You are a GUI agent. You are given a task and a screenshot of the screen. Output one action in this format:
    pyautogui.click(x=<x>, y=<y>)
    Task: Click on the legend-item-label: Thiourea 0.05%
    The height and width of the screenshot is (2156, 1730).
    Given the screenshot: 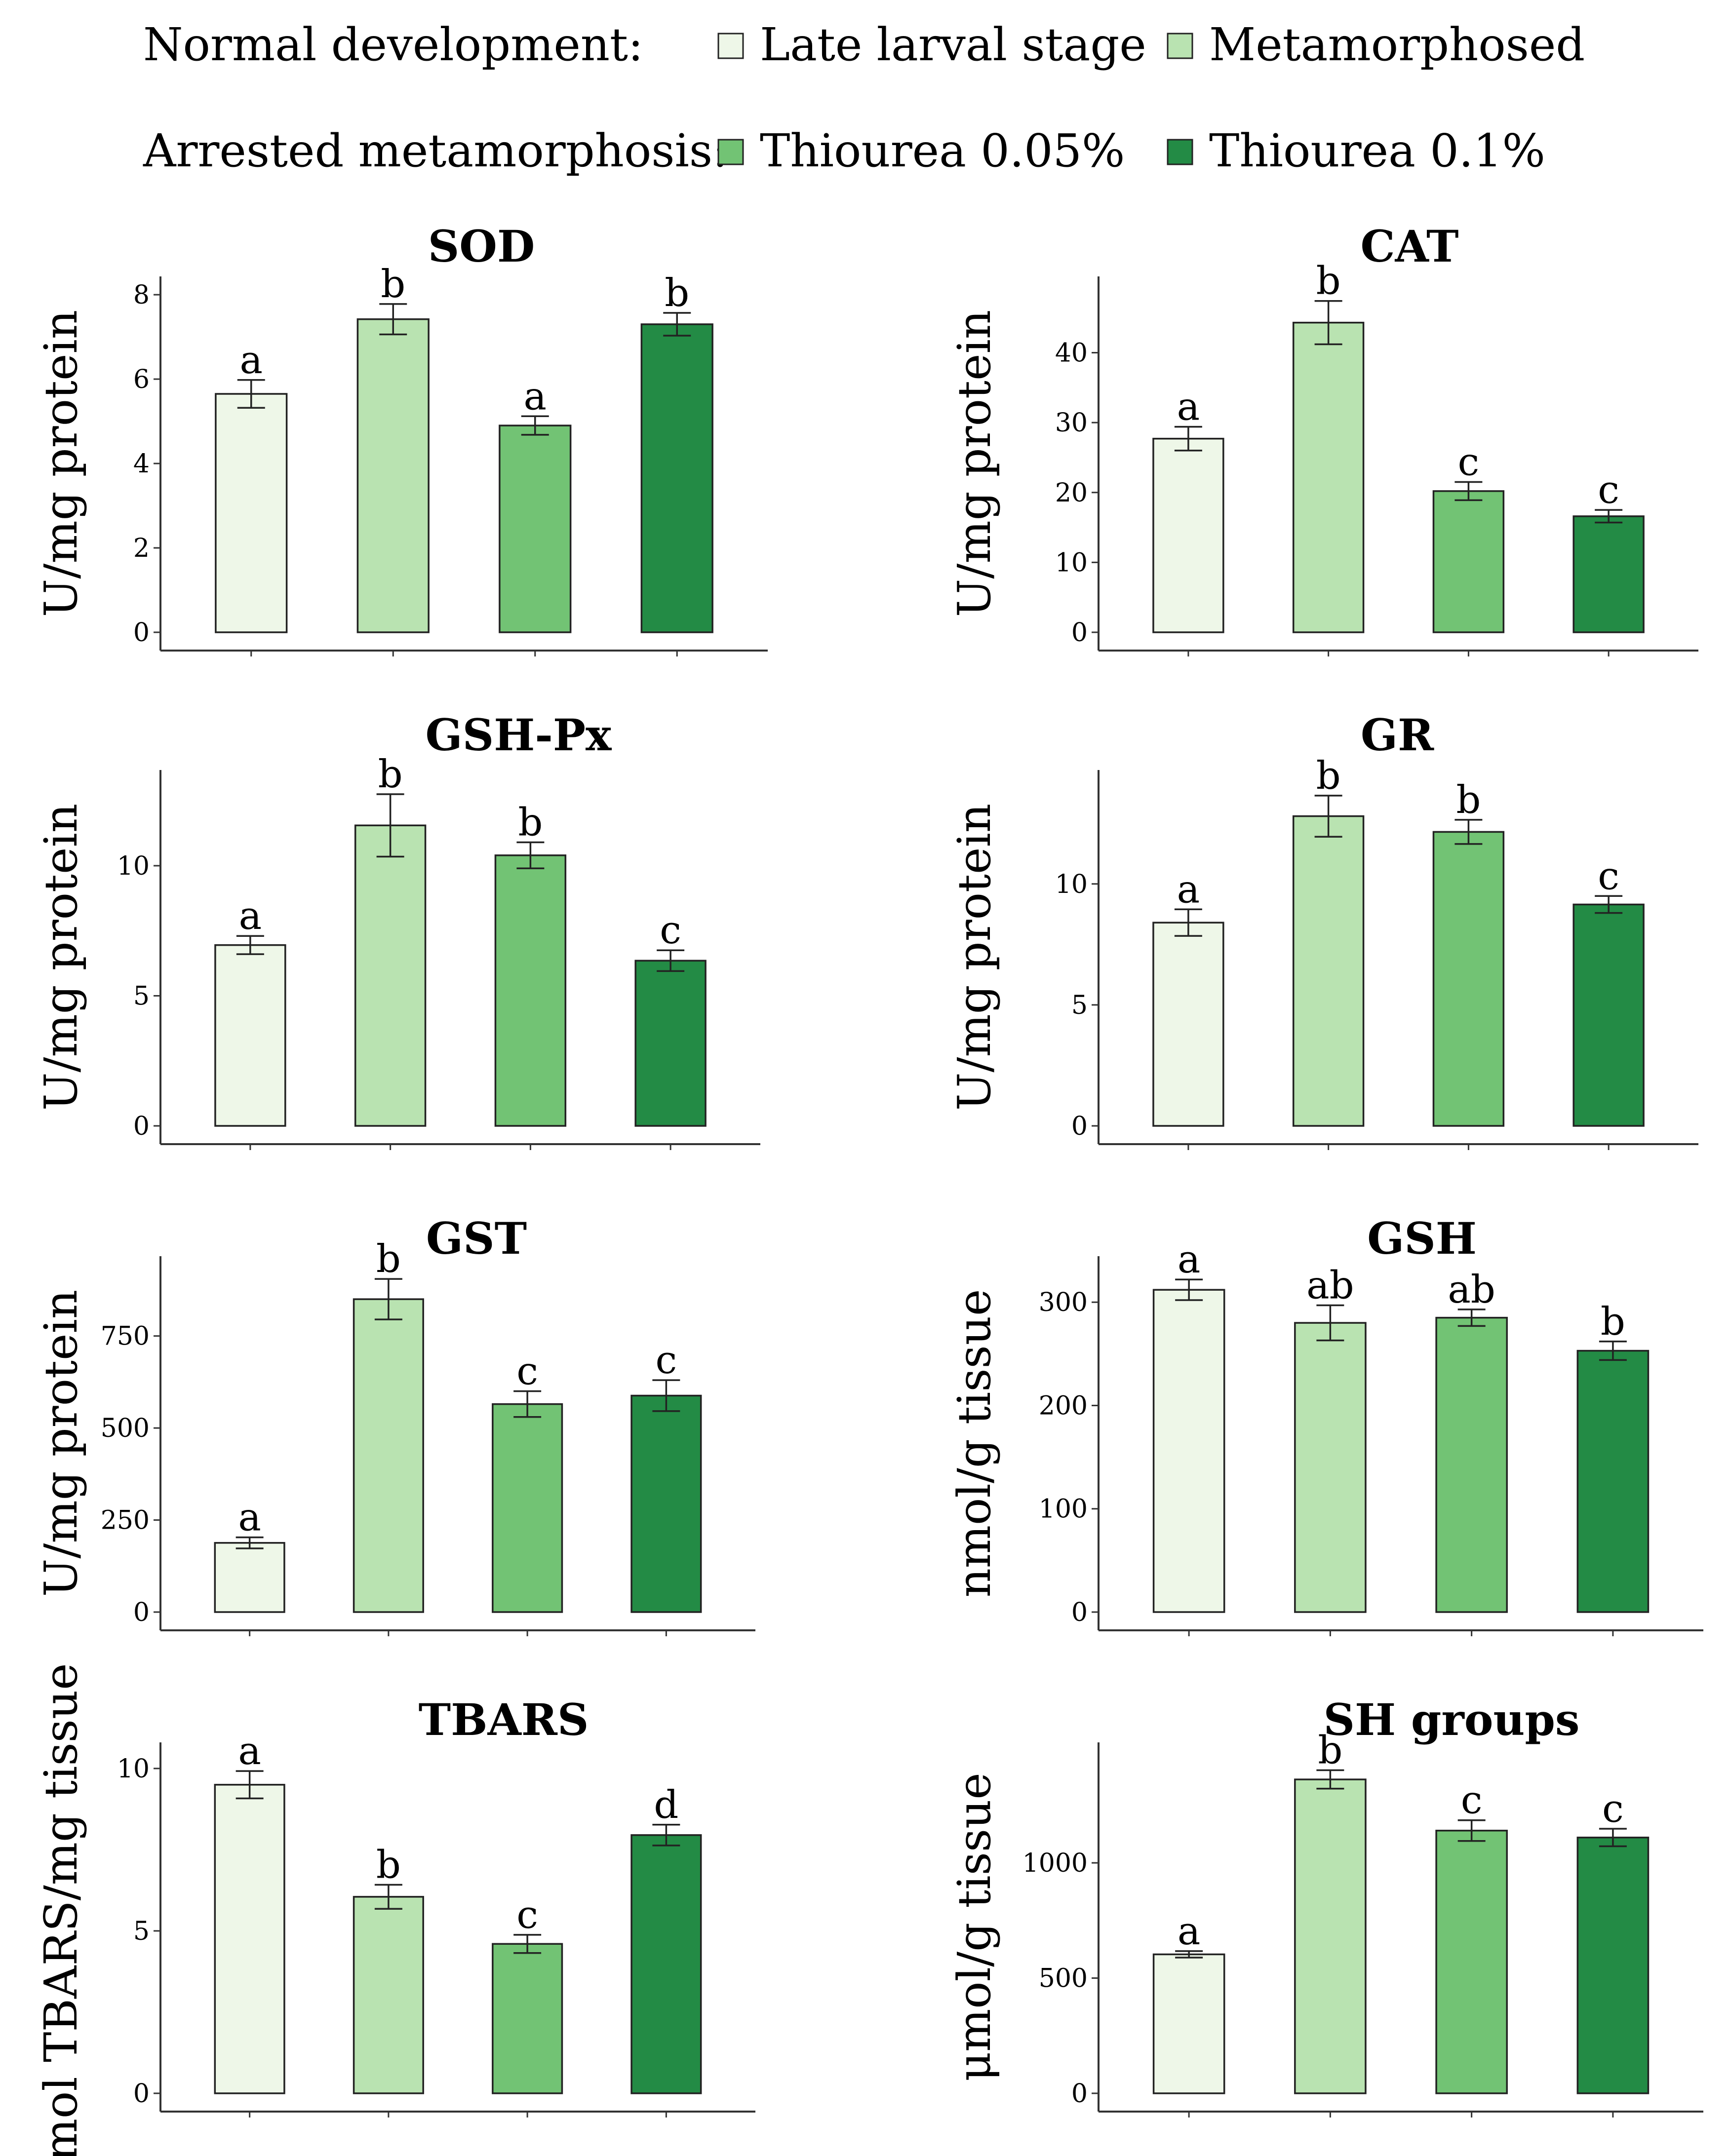 What is the action you would take?
    pyautogui.click(x=942, y=150)
    